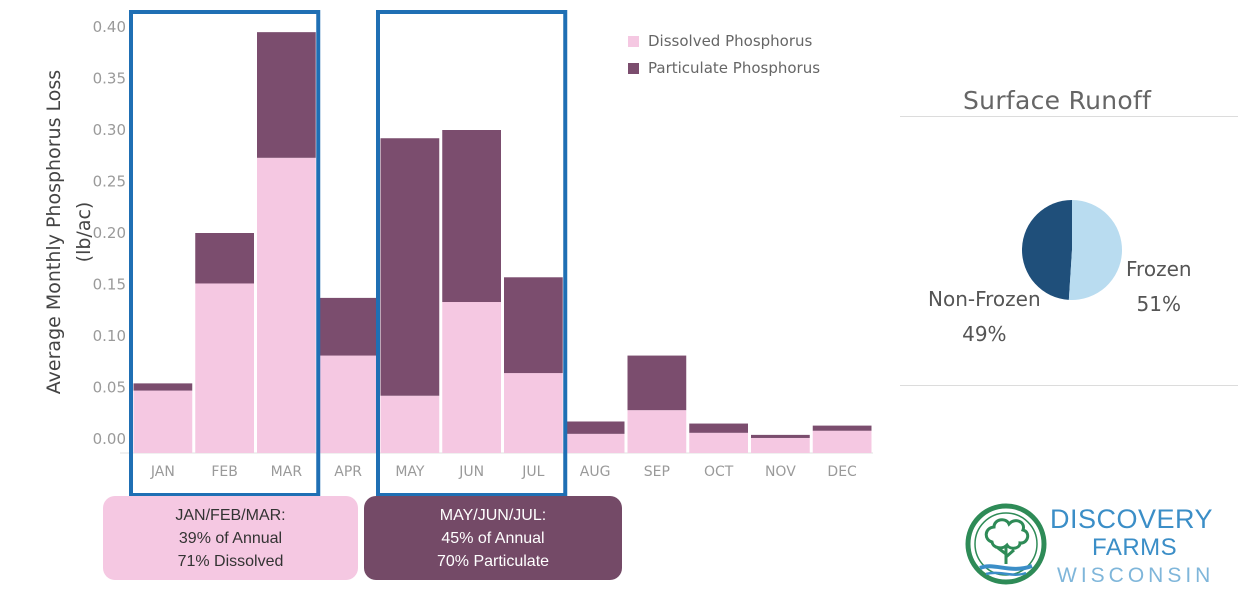  Describe the element at coordinates (286, 95) in the screenshot. I see `bar-particulate-mar` at that location.